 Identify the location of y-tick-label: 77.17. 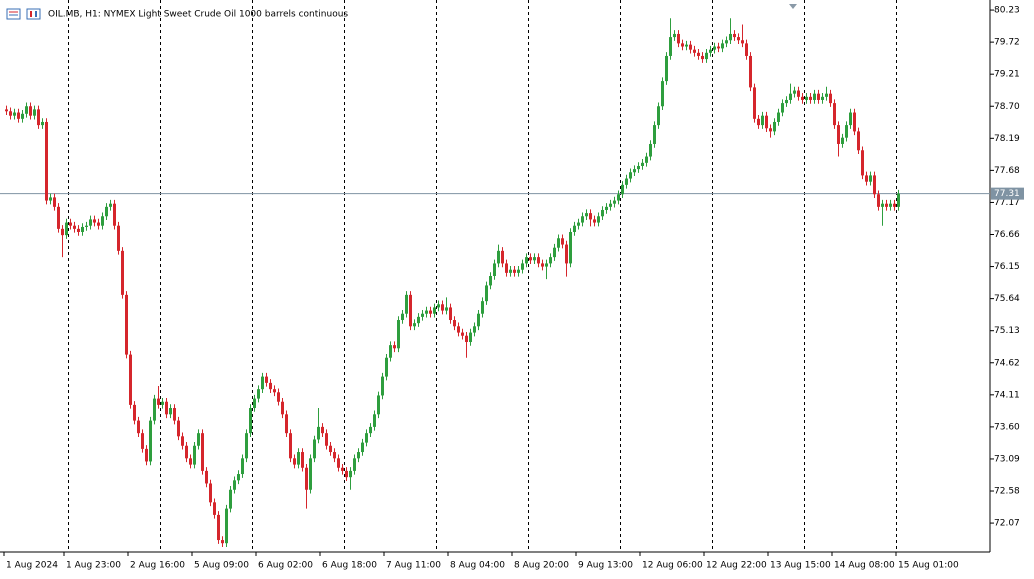
(1007, 203).